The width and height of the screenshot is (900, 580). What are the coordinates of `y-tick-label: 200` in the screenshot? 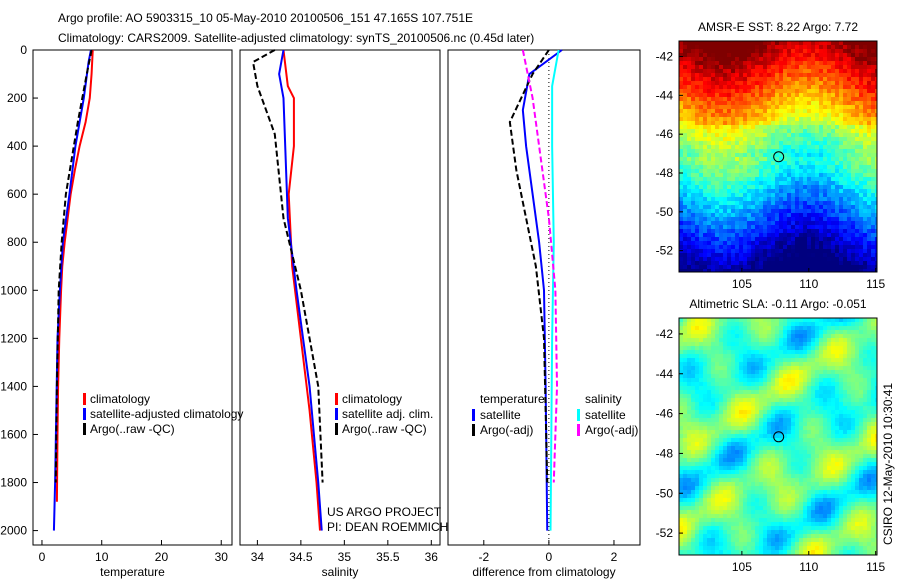 It's located at (17, 98).